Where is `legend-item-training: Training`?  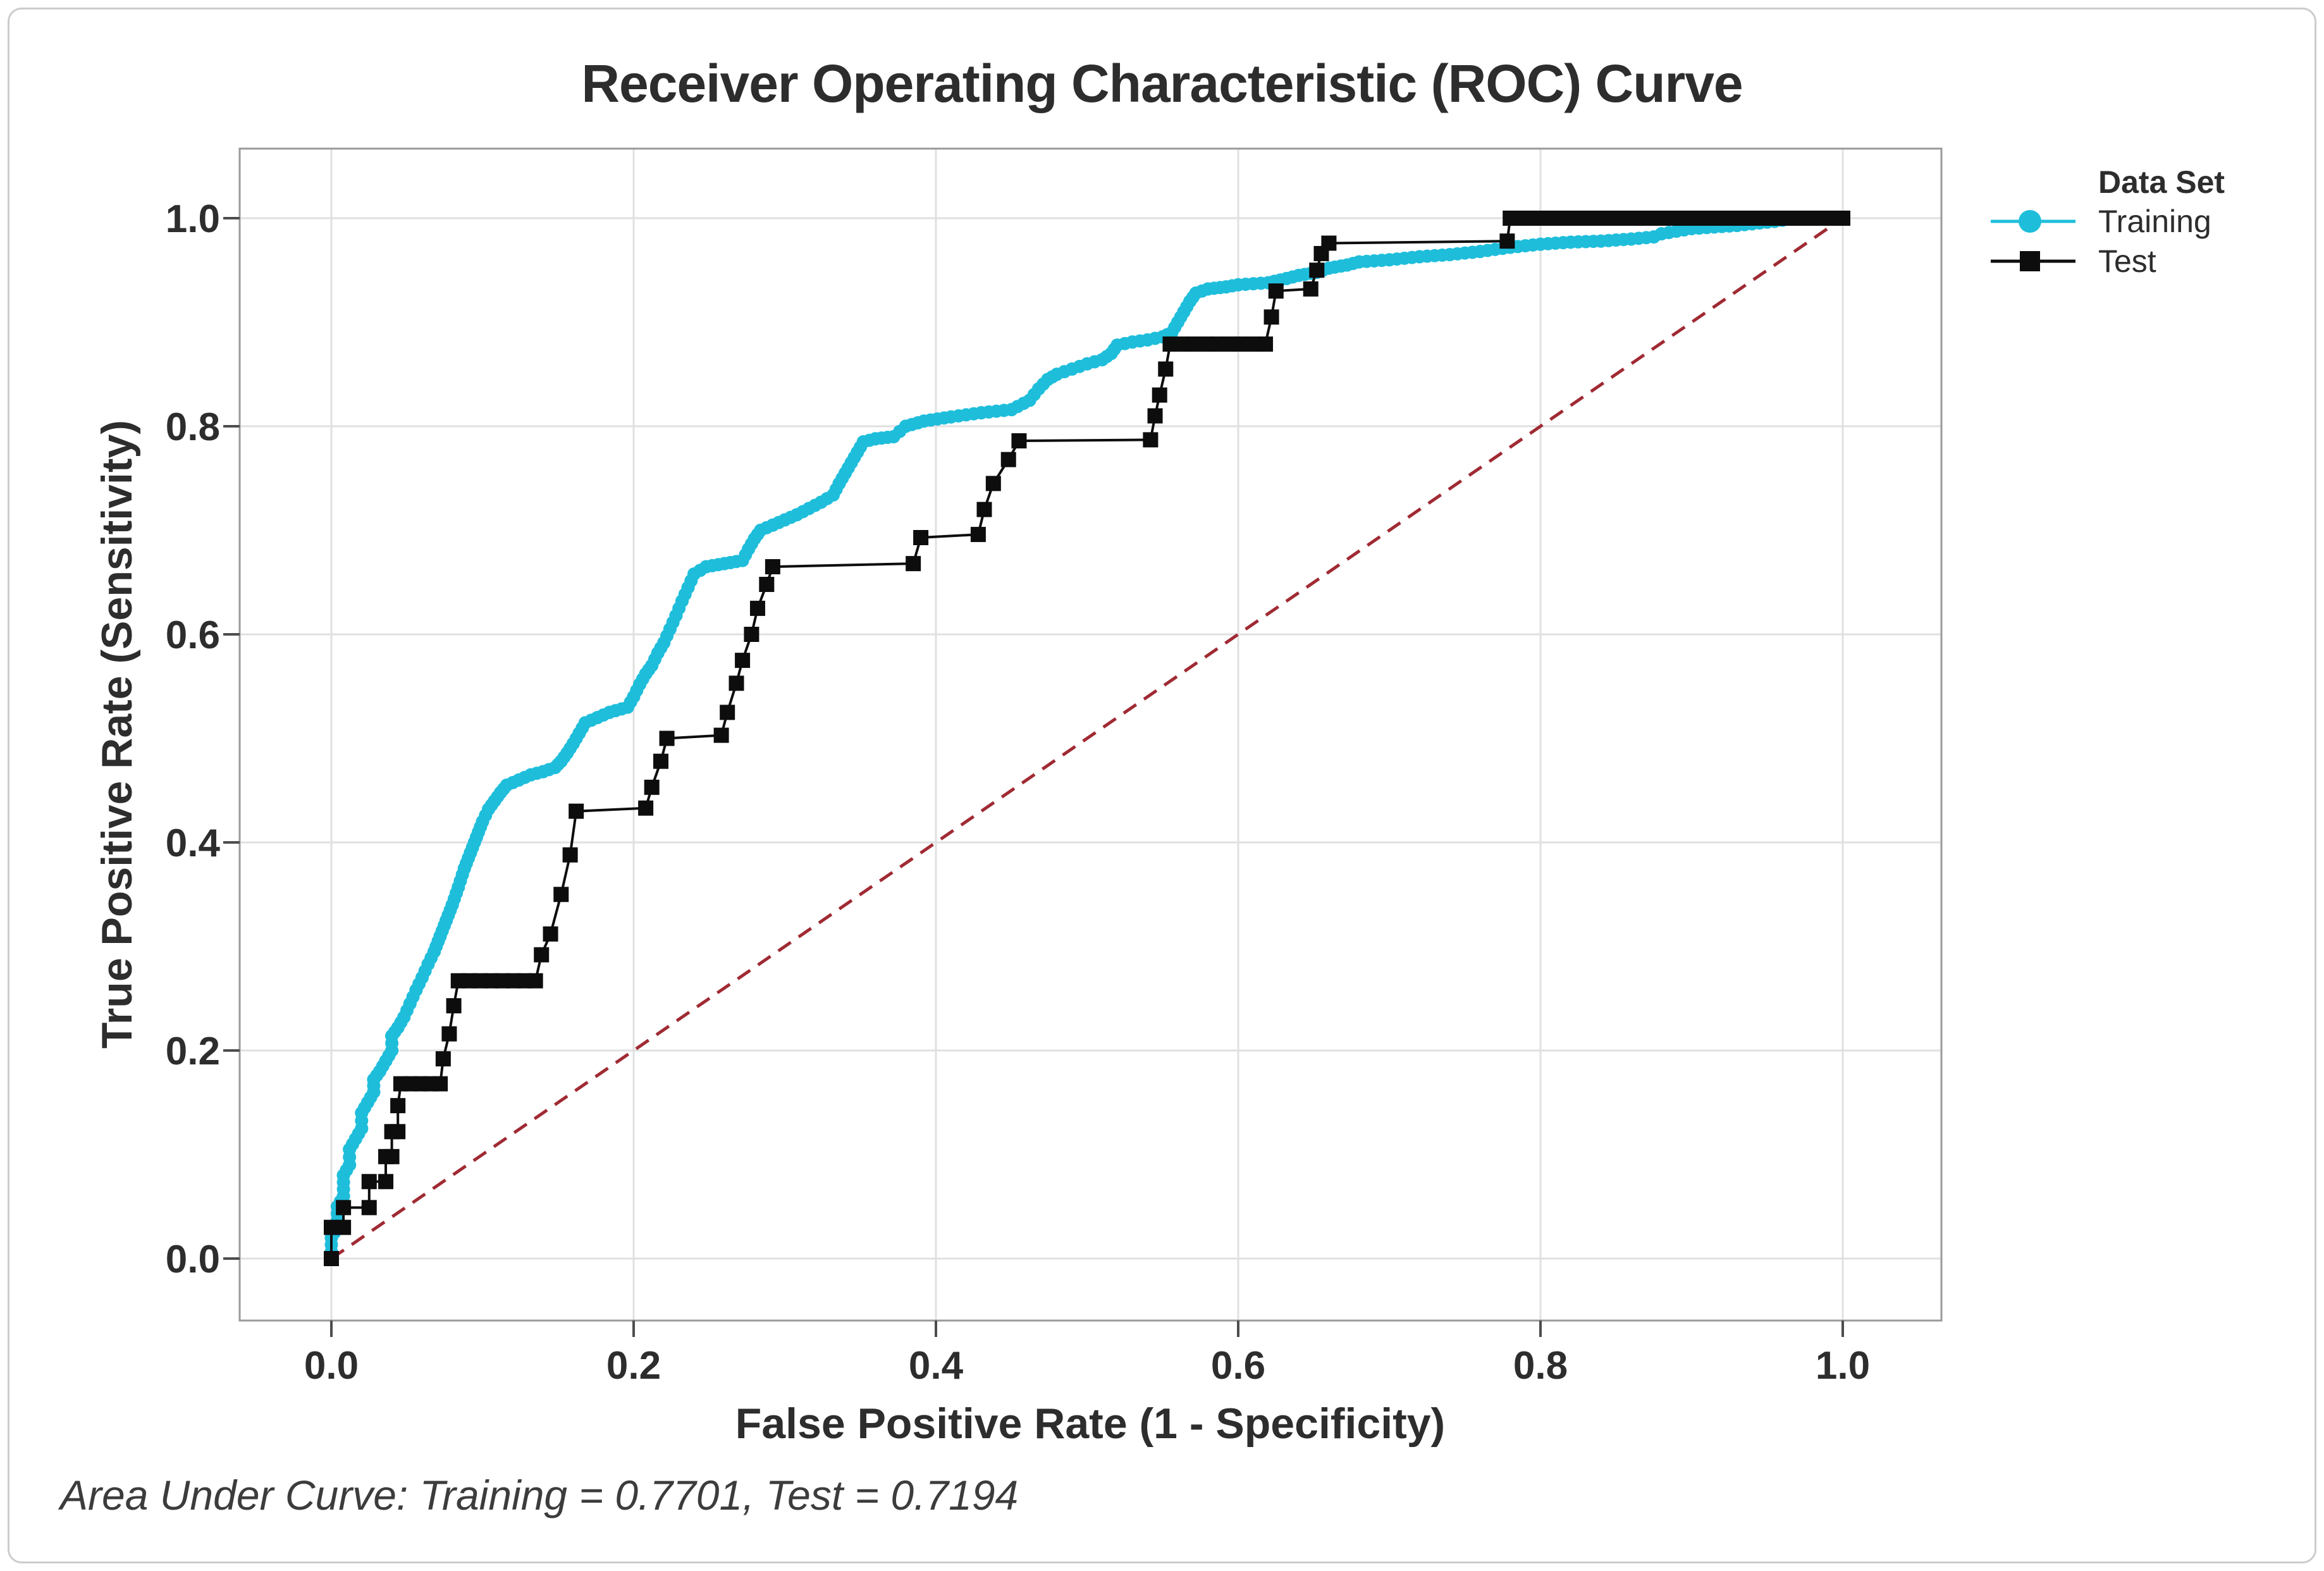
legend-item-training: Training is located at coordinates (2149, 221).